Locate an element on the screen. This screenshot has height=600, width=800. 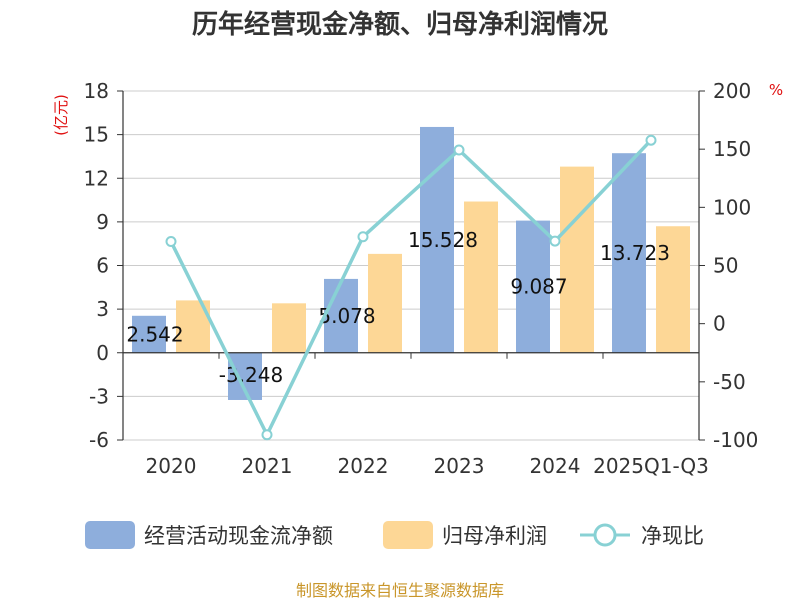
source-note: 制图数据来自恒生聚源数据库 is located at coordinates (400, 590).